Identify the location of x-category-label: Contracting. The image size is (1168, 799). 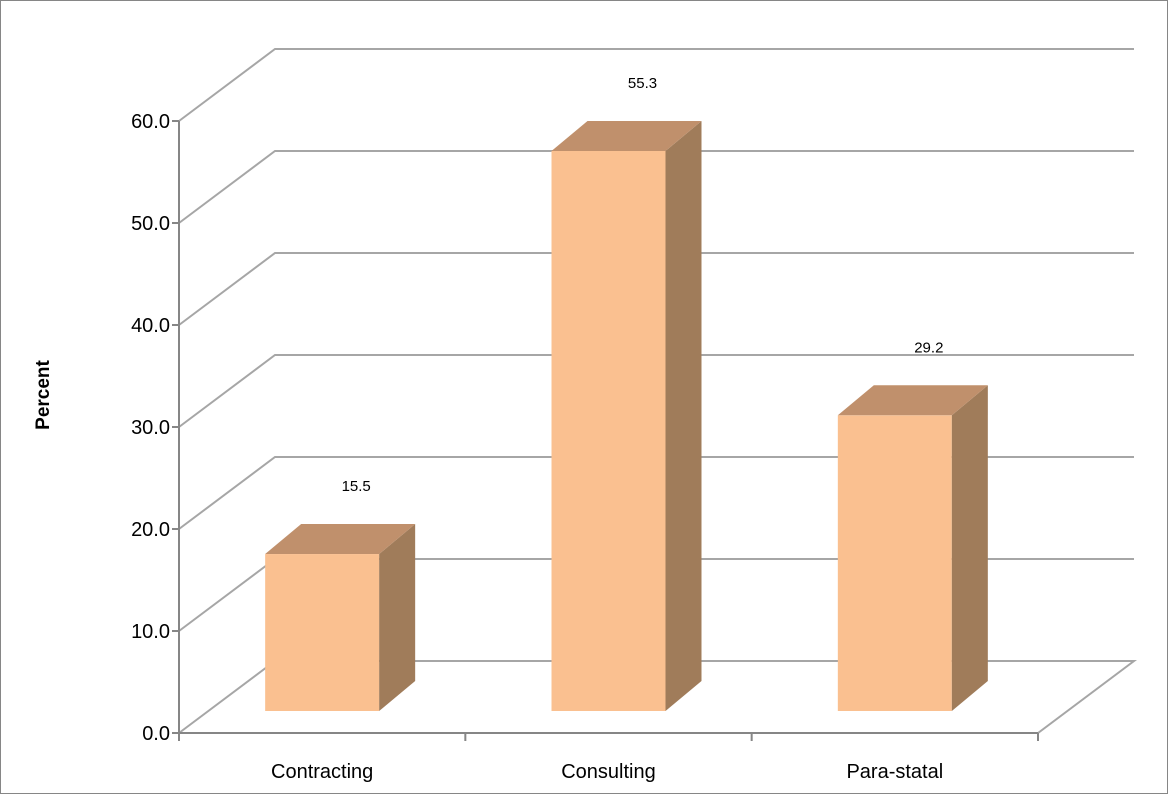
(322, 772).